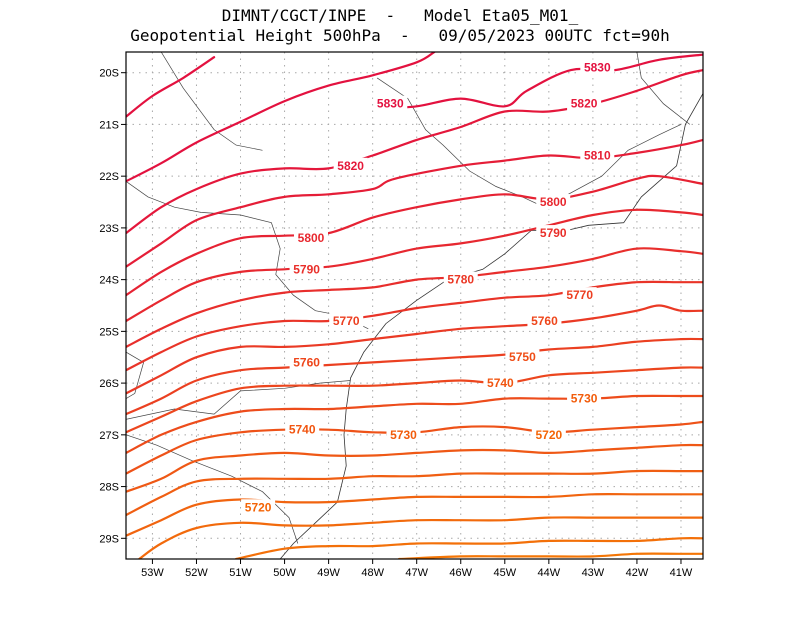 This screenshot has height=618, width=800. What do you see at coordinates (400, 15) in the screenshot?
I see `map-title-line-1: DIMNT/CGCT/INPE - Model Eta05_M01_` at bounding box center [400, 15].